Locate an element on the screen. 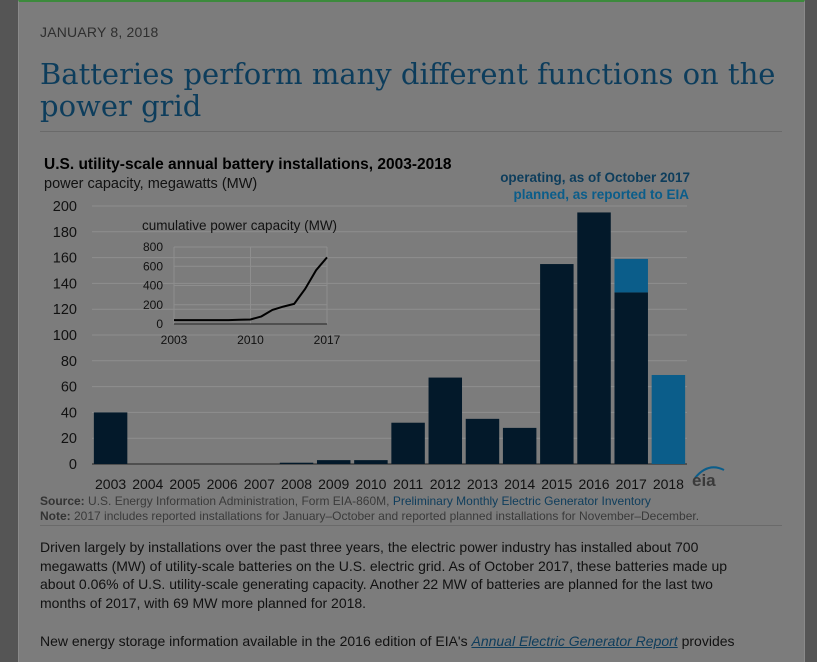 This screenshot has height=662, width=817. bar-operating-2009 is located at coordinates (333, 462).